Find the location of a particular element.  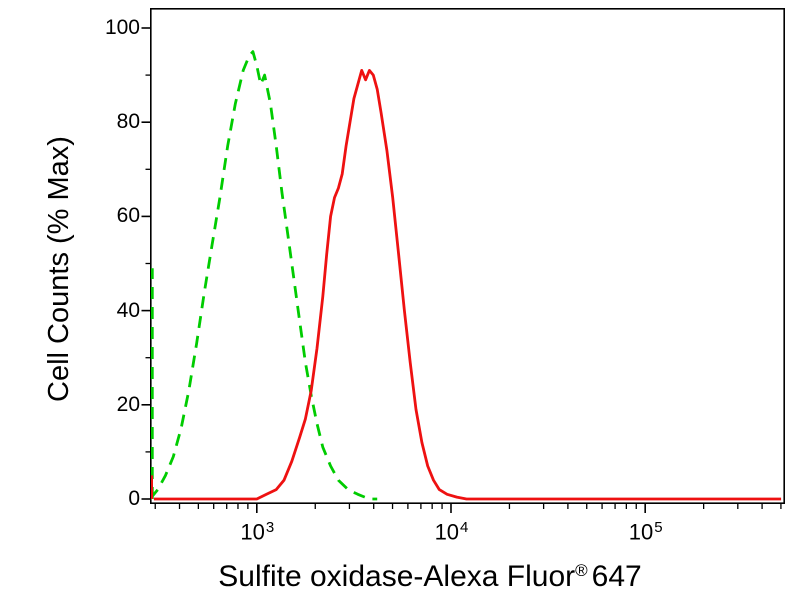

x-tick-exponent: 4 is located at coordinates (464, 527).